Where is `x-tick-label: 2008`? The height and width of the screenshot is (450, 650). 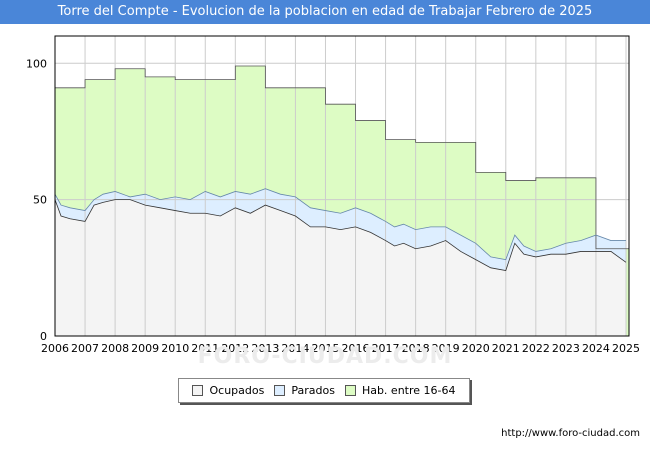
x-tick-label: 2008 is located at coordinates (115, 348).